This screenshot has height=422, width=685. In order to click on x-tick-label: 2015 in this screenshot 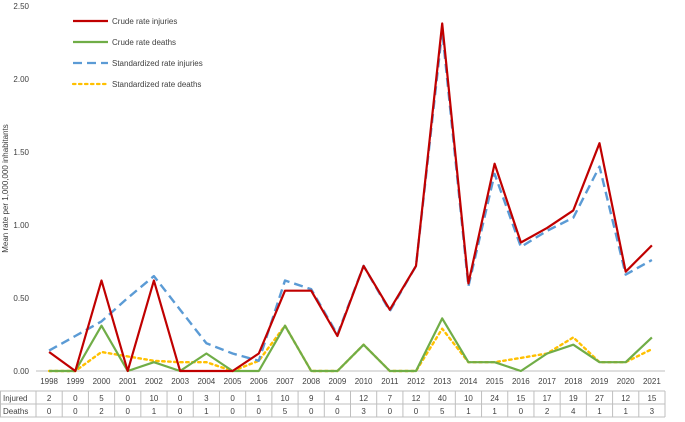, I will do `click(495, 381)`.